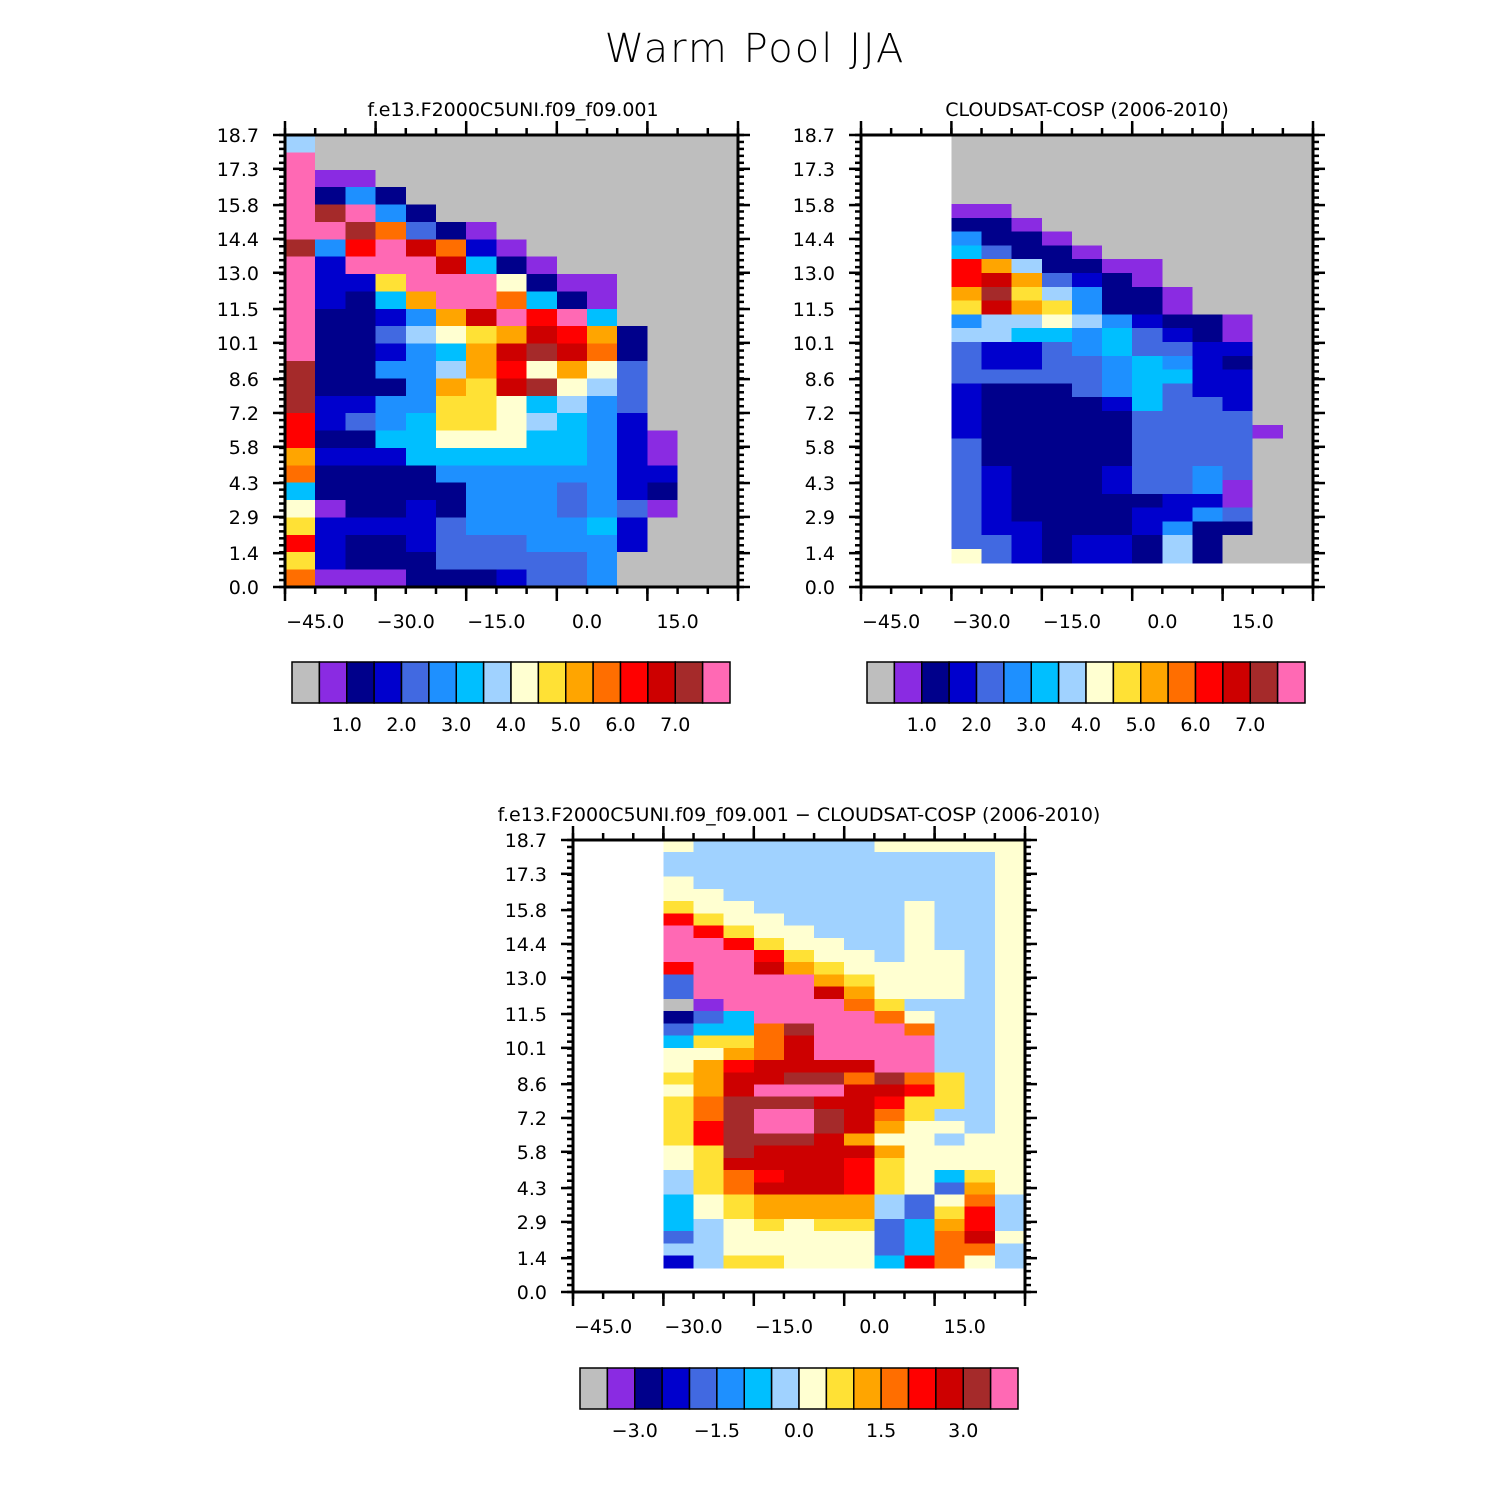 This screenshot has width=1510, height=1510. I want to click on y-ticks, so click(511, 361).